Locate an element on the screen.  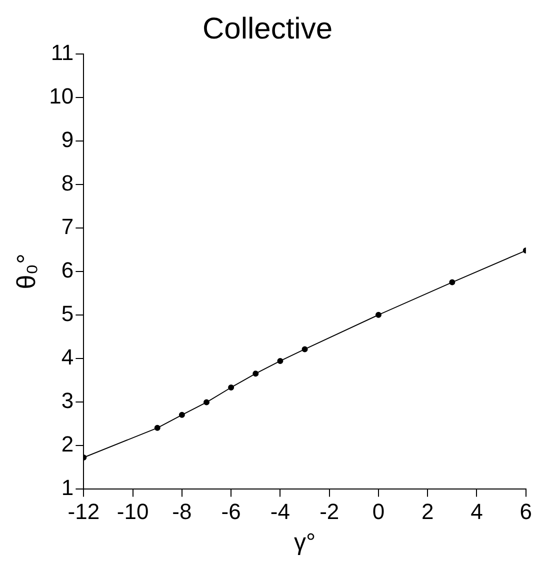
y-tick-label: 3 is located at coordinates (67, 400).